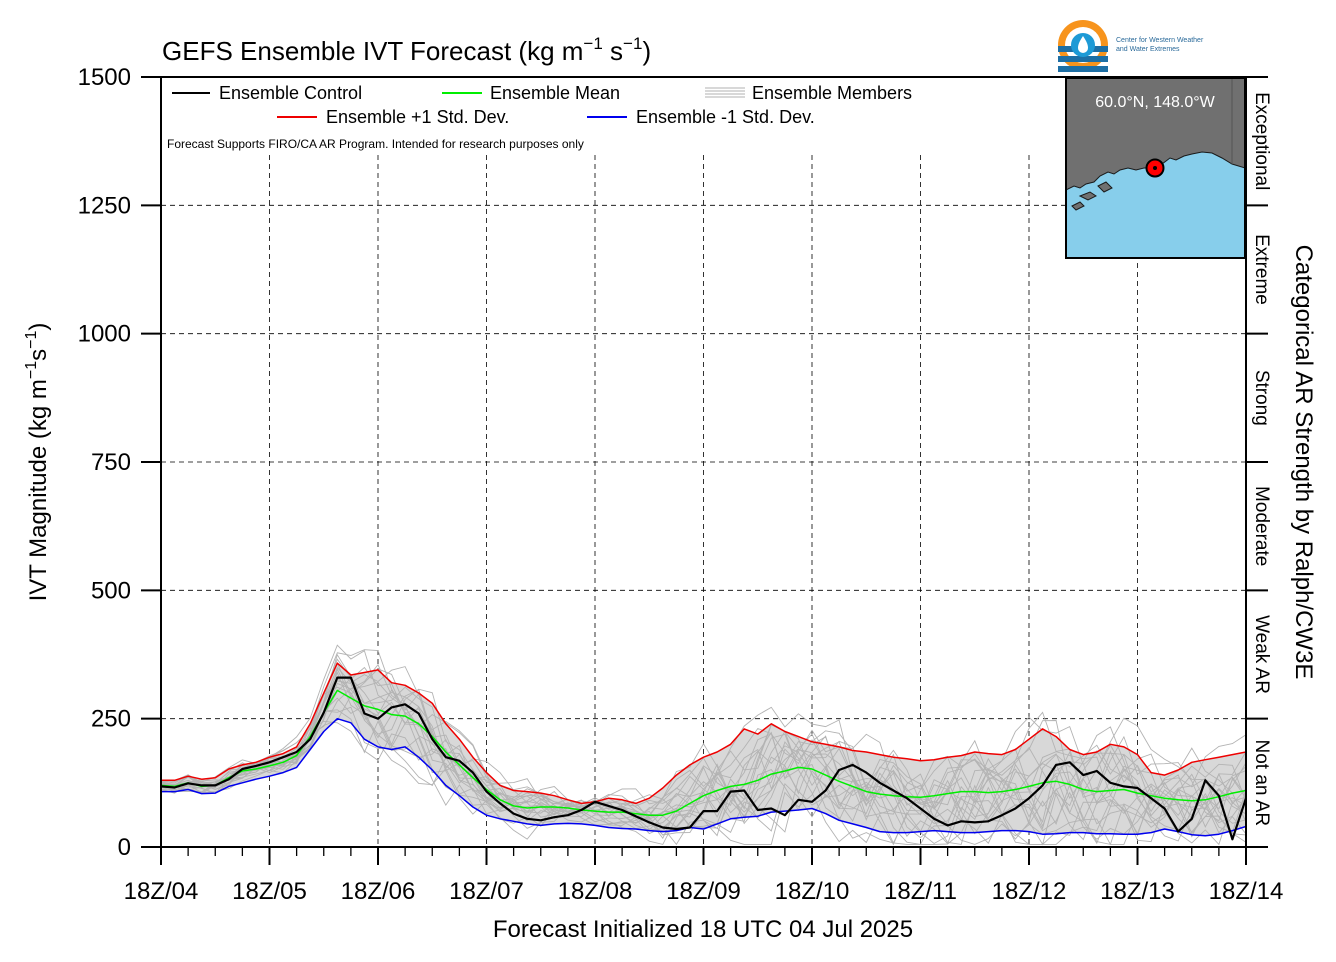 The width and height of the screenshot is (1336, 962). What do you see at coordinates (1261, 654) in the screenshot?
I see `category-label: Weak AR` at bounding box center [1261, 654].